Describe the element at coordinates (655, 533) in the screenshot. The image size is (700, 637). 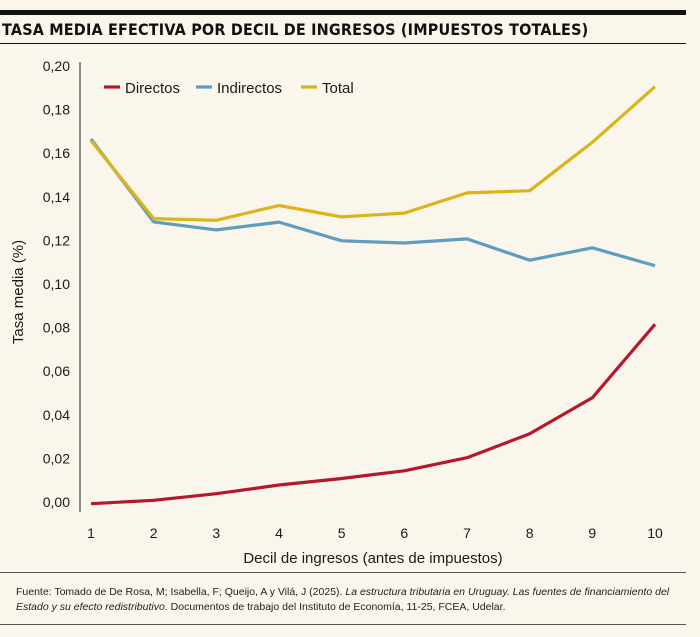
I see `x-tick-label: 10` at that location.